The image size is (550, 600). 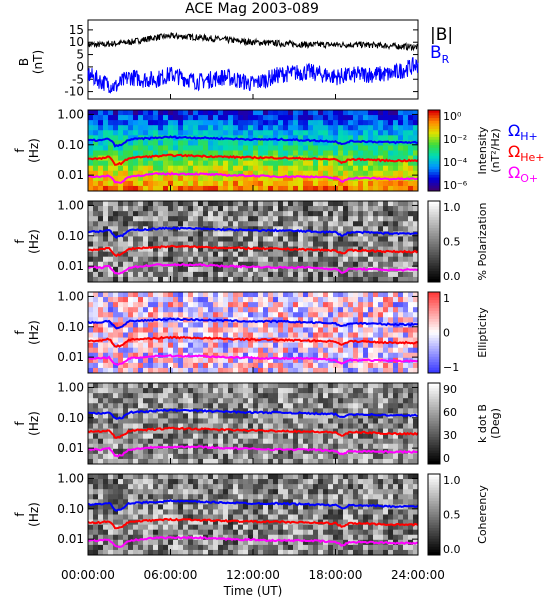 What do you see at coordinates (482, 332) in the screenshot?
I see `ellipticity-colorbar-label: Ellipticity` at bounding box center [482, 332].